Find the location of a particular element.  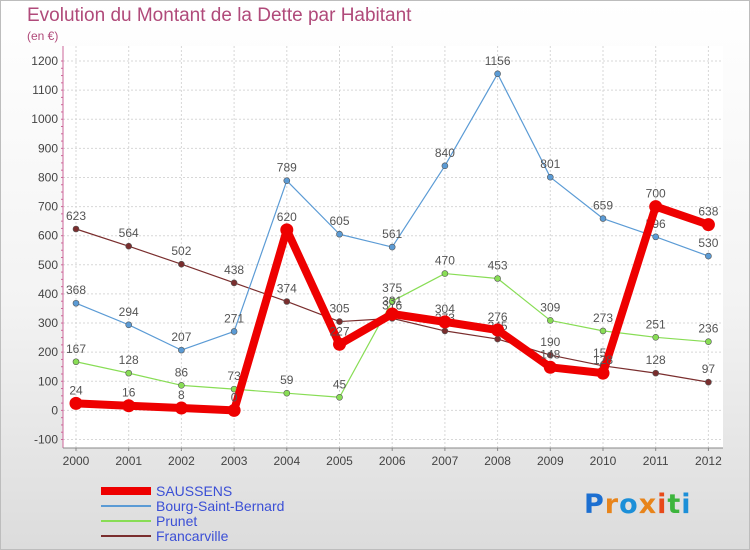

data-label: 273 is located at coordinates (603, 318).